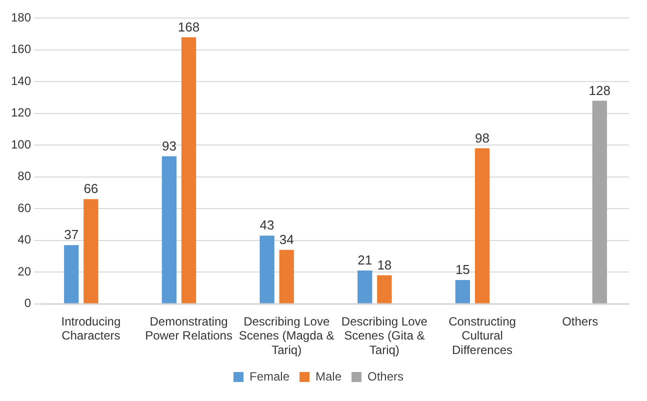  What do you see at coordinates (286, 336) in the screenshot?
I see `x-tick-label: Describing Love Scenes (Magda & Tariq)` at bounding box center [286, 336].